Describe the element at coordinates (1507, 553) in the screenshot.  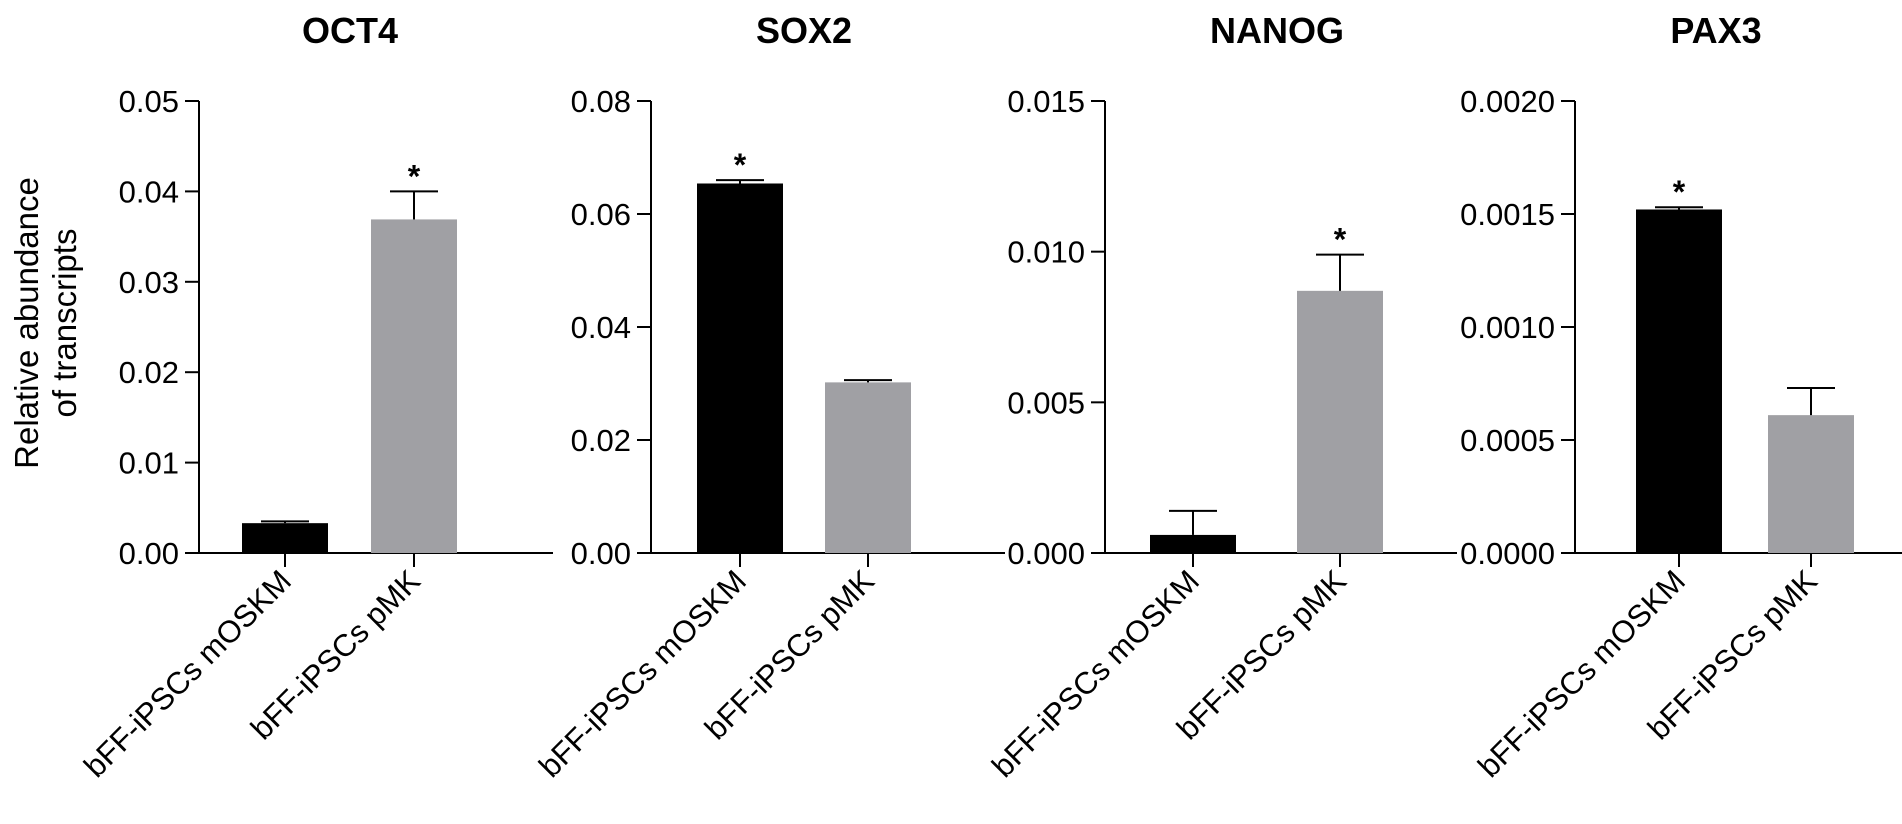
I see `y-tick-label: 0.0000` at that location.